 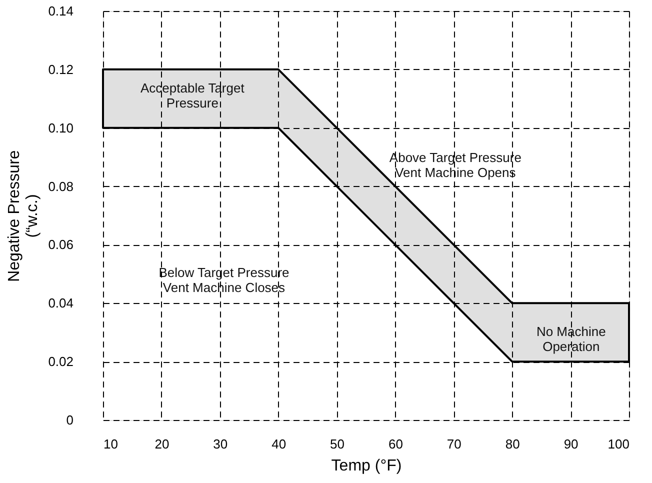 What do you see at coordinates (61, 362) in the screenshot?
I see `y-tick-label: 0.02` at bounding box center [61, 362].